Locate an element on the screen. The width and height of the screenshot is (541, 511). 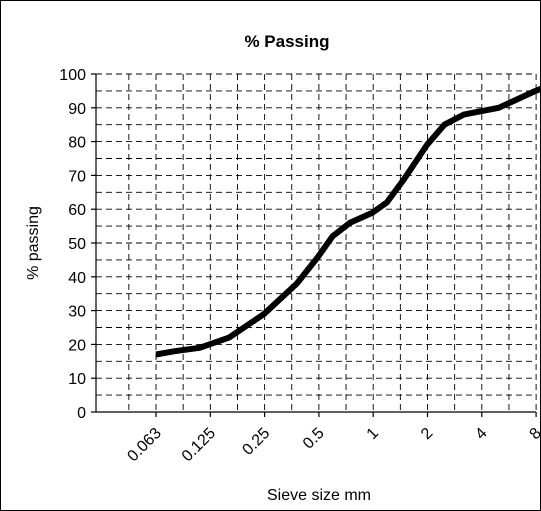
x-tick-label: 1 is located at coordinates (373, 434).